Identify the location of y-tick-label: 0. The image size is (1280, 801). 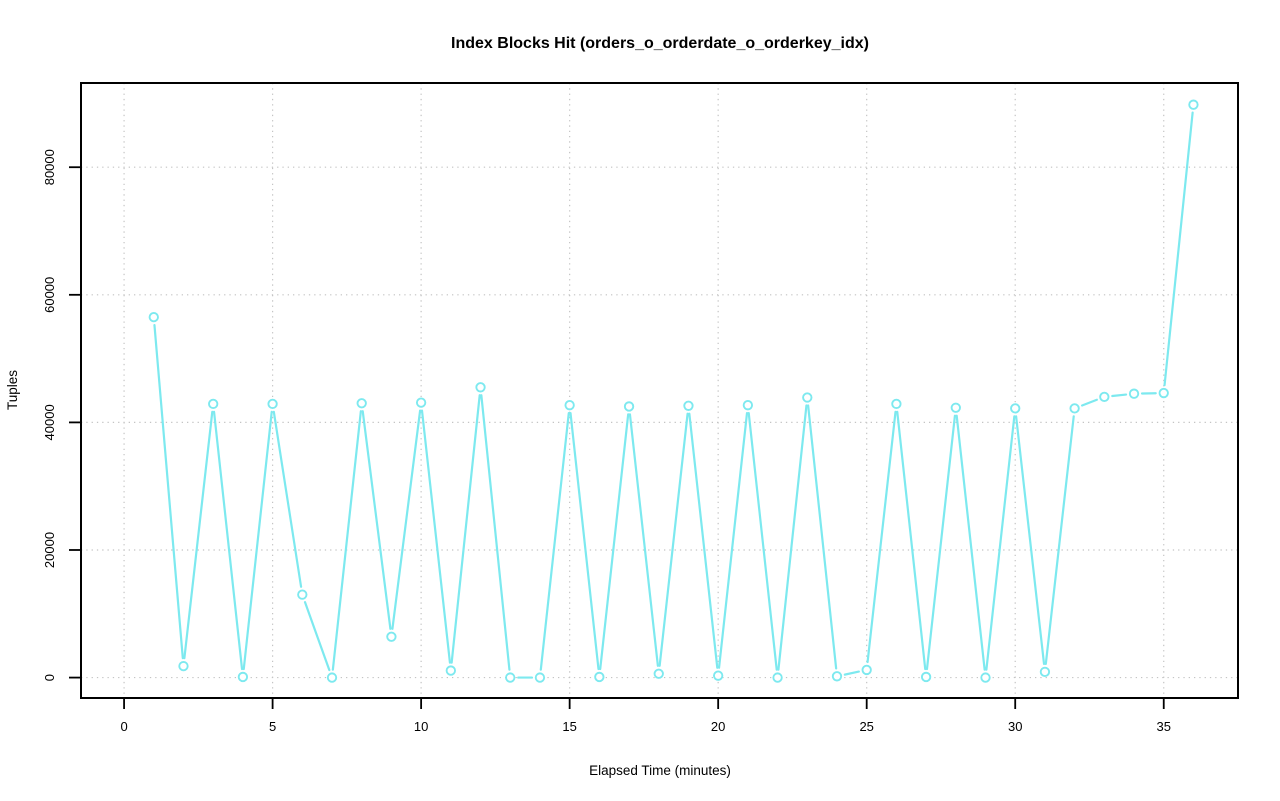
(49, 677).